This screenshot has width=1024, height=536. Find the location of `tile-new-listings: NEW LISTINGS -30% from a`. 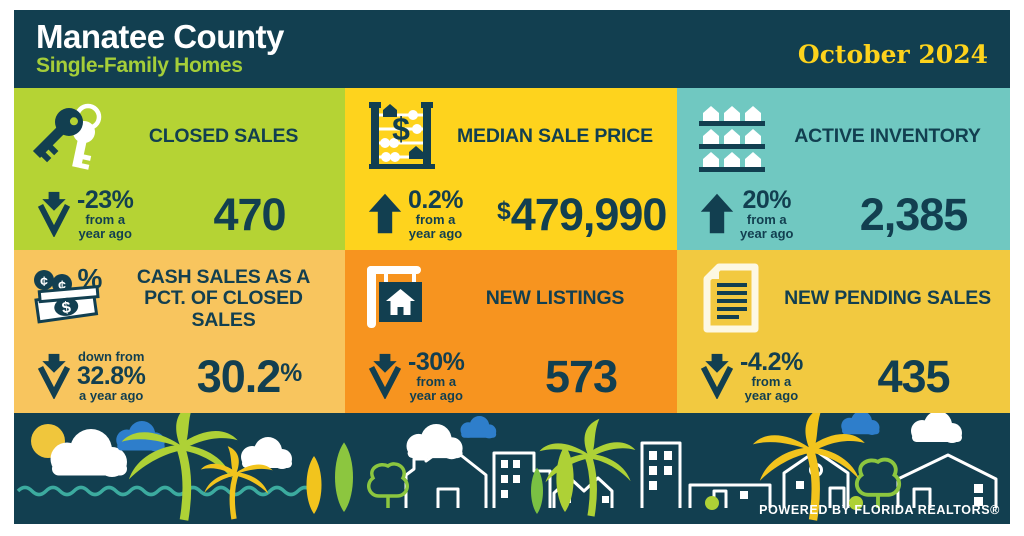

tile-new-listings: NEW LISTINGS -30% from a is located at coordinates (511, 331).